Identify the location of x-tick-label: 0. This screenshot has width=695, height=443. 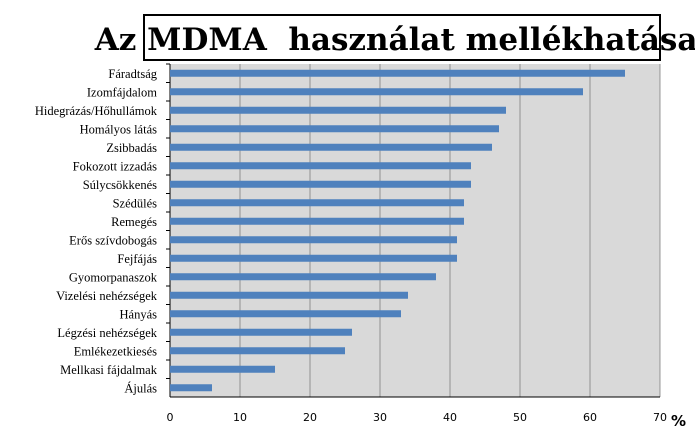
(170, 417).